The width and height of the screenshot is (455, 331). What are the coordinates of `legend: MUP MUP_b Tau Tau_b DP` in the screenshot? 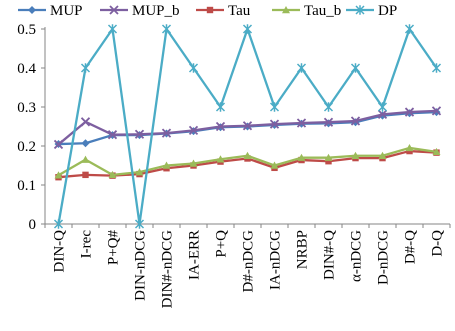 It's located at (207, 11).